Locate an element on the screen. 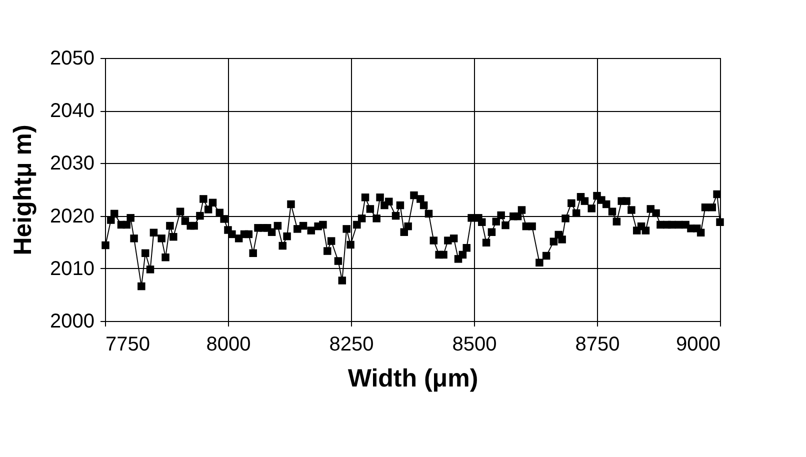 The width and height of the screenshot is (806, 457). x-tick-label: 9000 is located at coordinates (698, 345).